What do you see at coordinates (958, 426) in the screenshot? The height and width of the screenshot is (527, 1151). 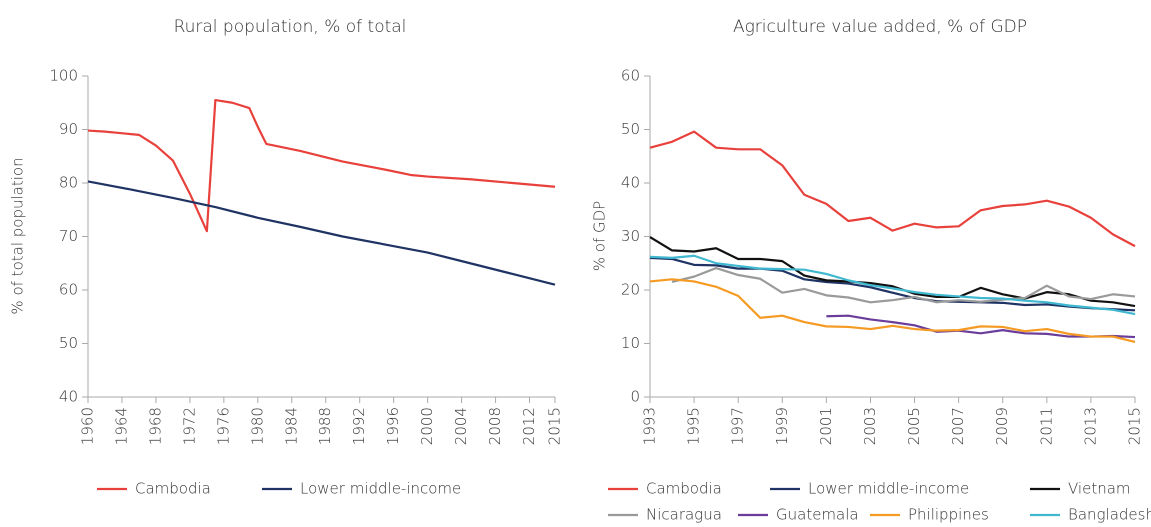 I see `x-tick-label: 2007` at bounding box center [958, 426].